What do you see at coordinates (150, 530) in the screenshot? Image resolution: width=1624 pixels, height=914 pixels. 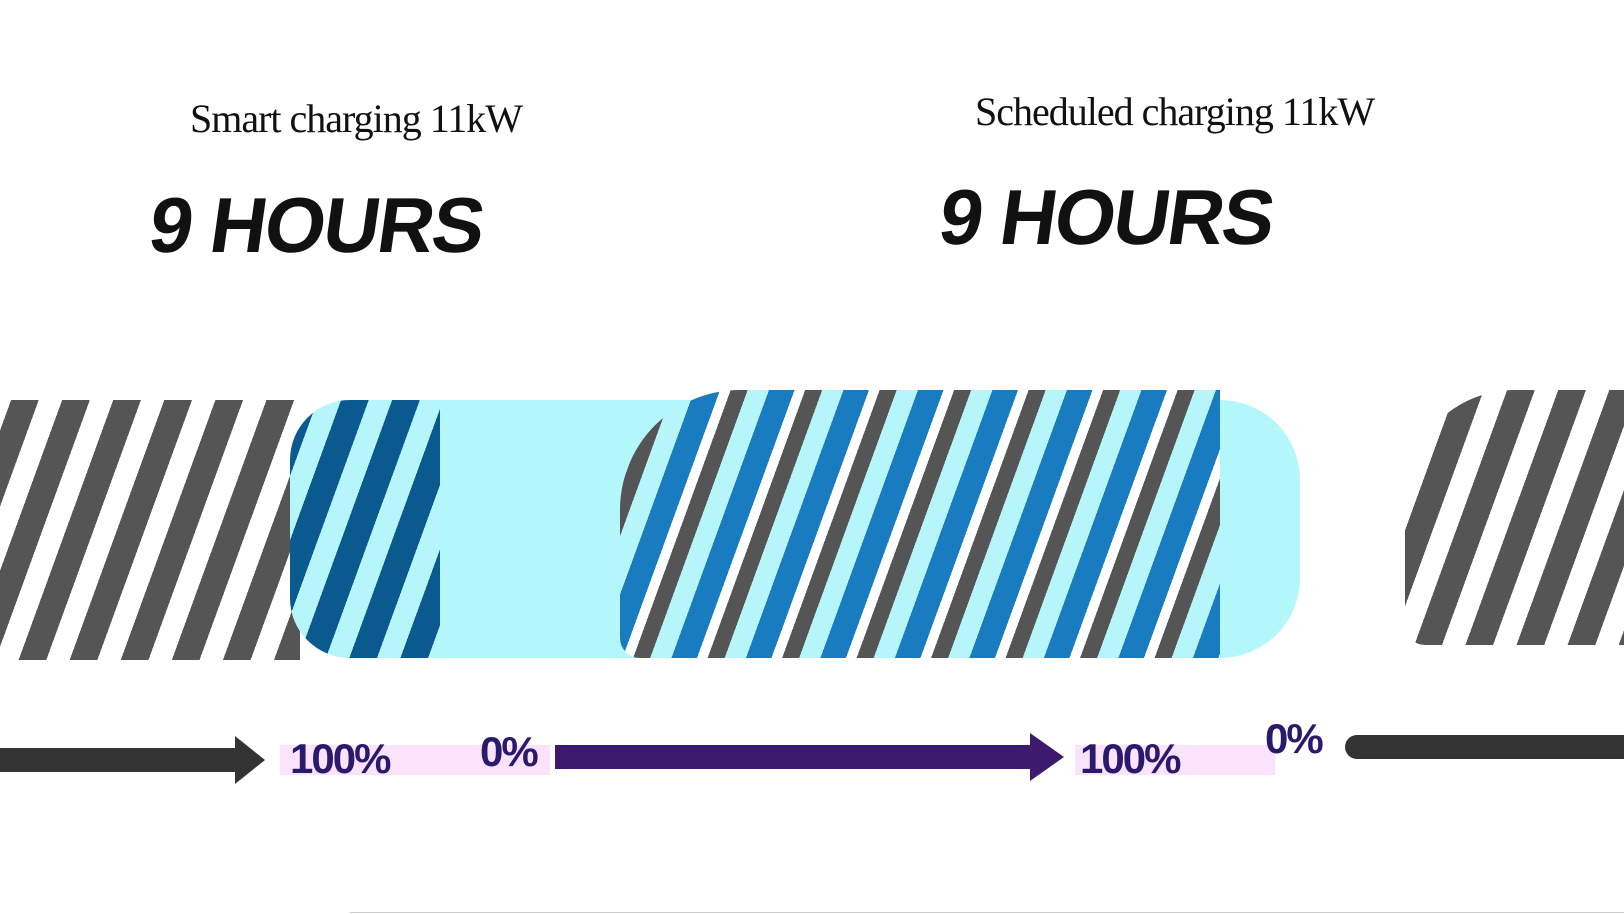 I see `striped-bar-gray` at bounding box center [150, 530].